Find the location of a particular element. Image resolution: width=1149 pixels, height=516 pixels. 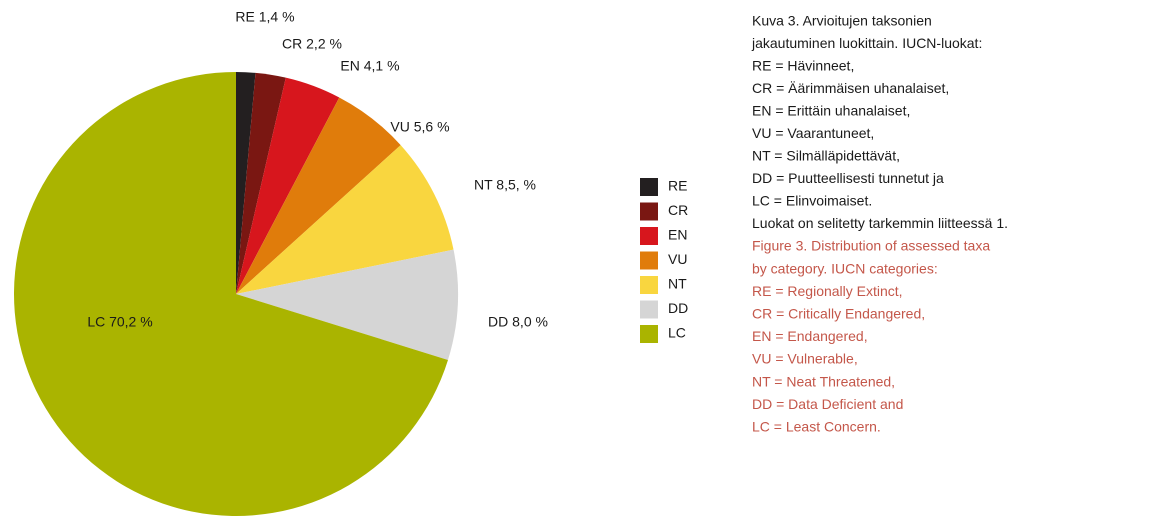

caption-en-line: CR = Critically Endangered, is located at coordinates (838, 314).